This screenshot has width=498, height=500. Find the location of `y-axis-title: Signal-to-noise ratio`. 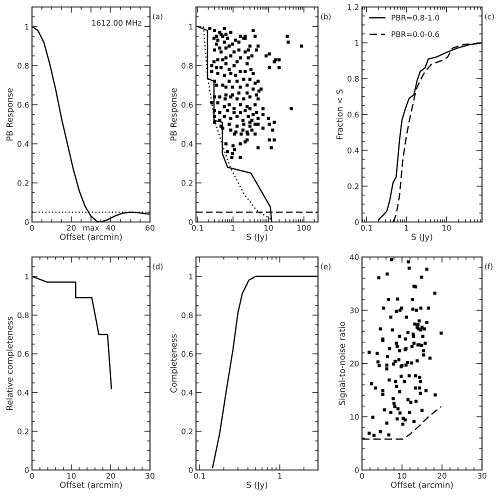

y-axis-title: Signal-to-noise ratio is located at coordinates (342, 364).